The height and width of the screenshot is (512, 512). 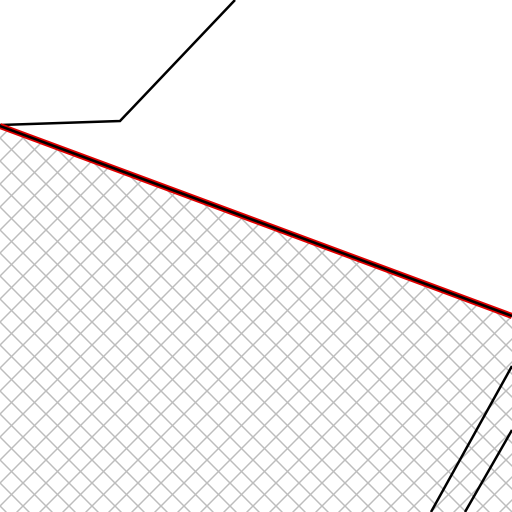 What do you see at coordinates (118, 63) in the screenshot?
I see `boundary-line` at bounding box center [118, 63].